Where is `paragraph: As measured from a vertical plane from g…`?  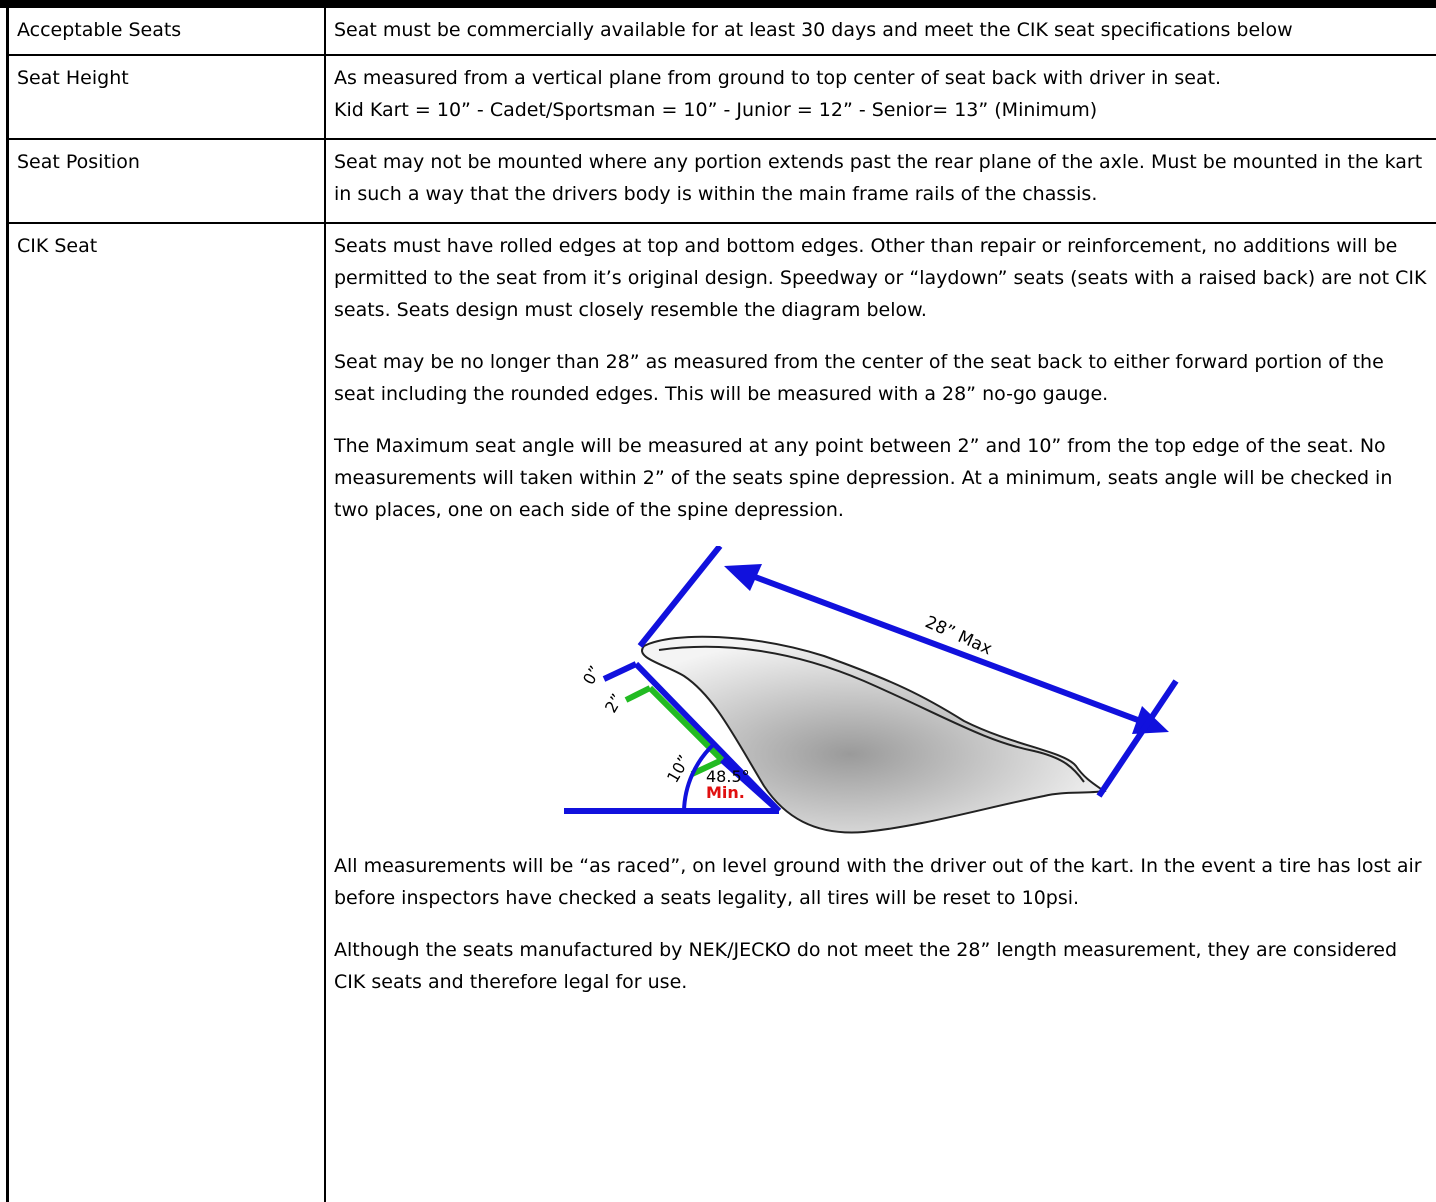 paragraph: As measured from a vertical plane from g… is located at coordinates (778, 78).